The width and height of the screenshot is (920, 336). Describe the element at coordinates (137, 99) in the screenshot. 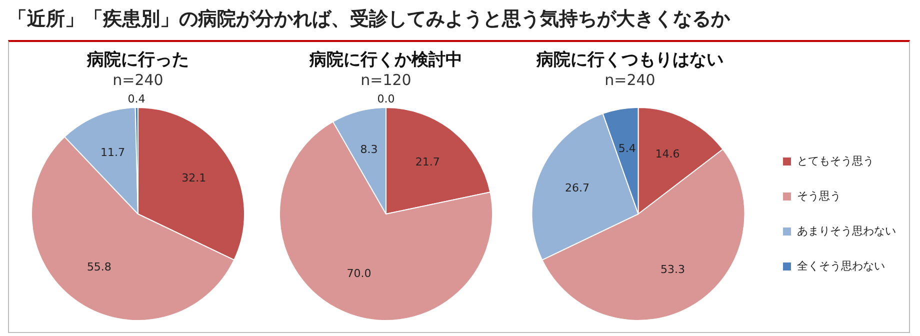

I see `data-label: 0.4` at that location.